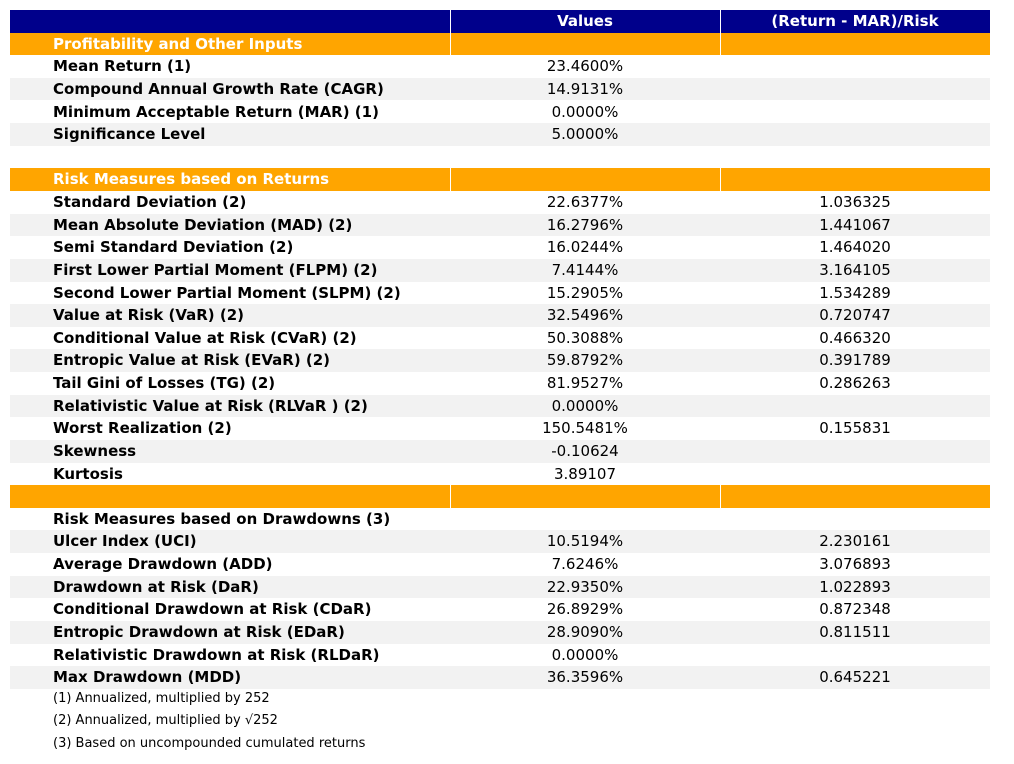 This screenshot has width=1014, height=764. What do you see at coordinates (95, 450) in the screenshot?
I see `row-label: Skewness` at bounding box center [95, 450].